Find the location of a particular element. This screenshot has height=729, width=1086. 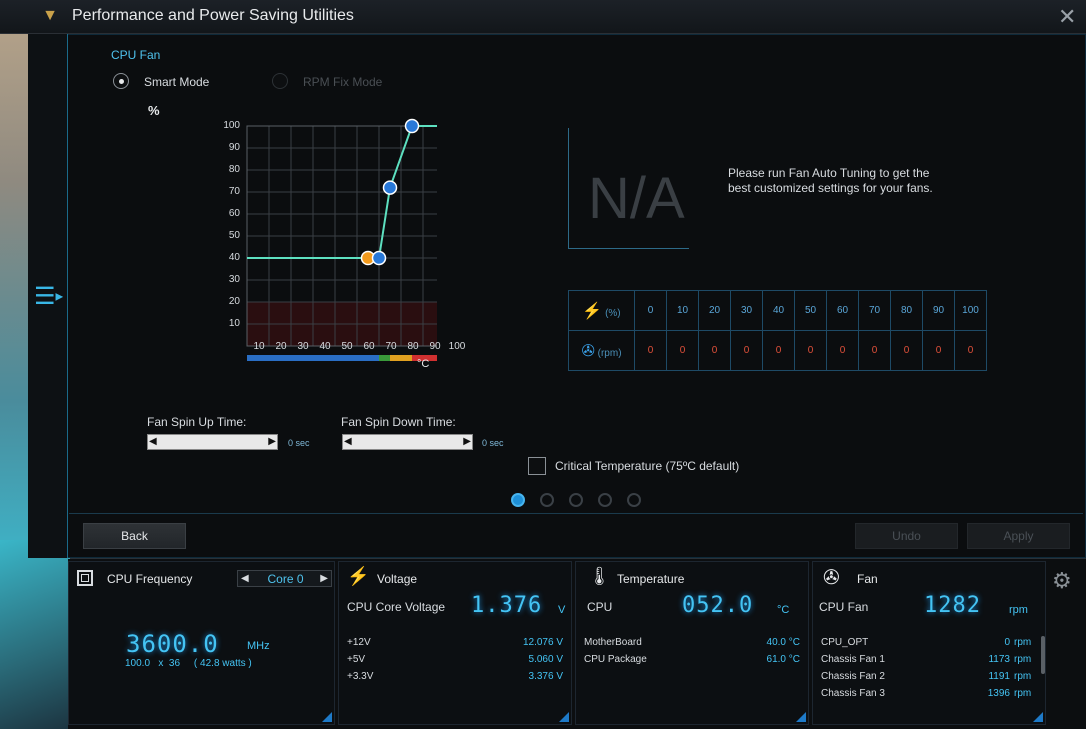

y-unit: % is located at coordinates (154, 110).